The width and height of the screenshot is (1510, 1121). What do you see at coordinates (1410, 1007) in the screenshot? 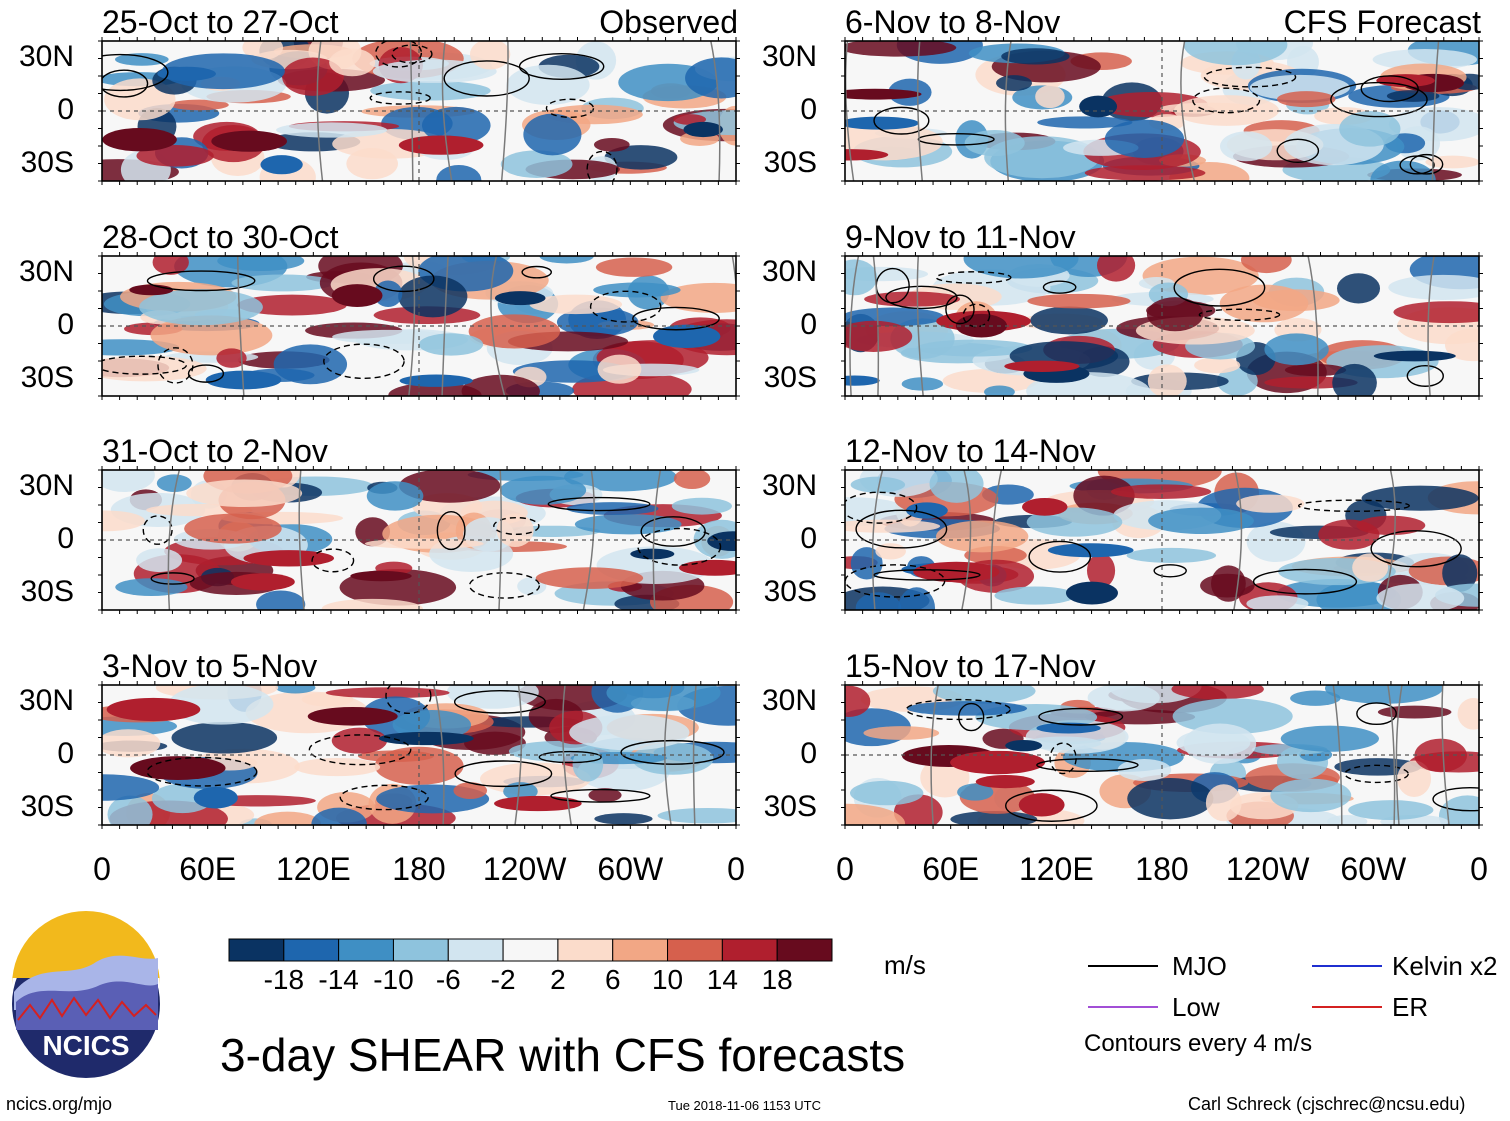
I see `legend-label-er: ER` at bounding box center [1410, 1007].